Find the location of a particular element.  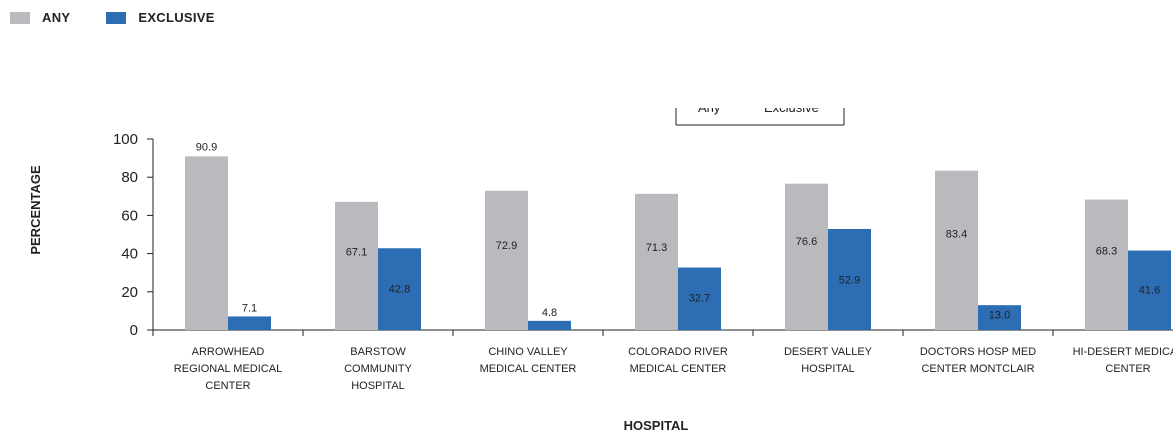

data-label-any: 83.4 is located at coordinates (956, 235).